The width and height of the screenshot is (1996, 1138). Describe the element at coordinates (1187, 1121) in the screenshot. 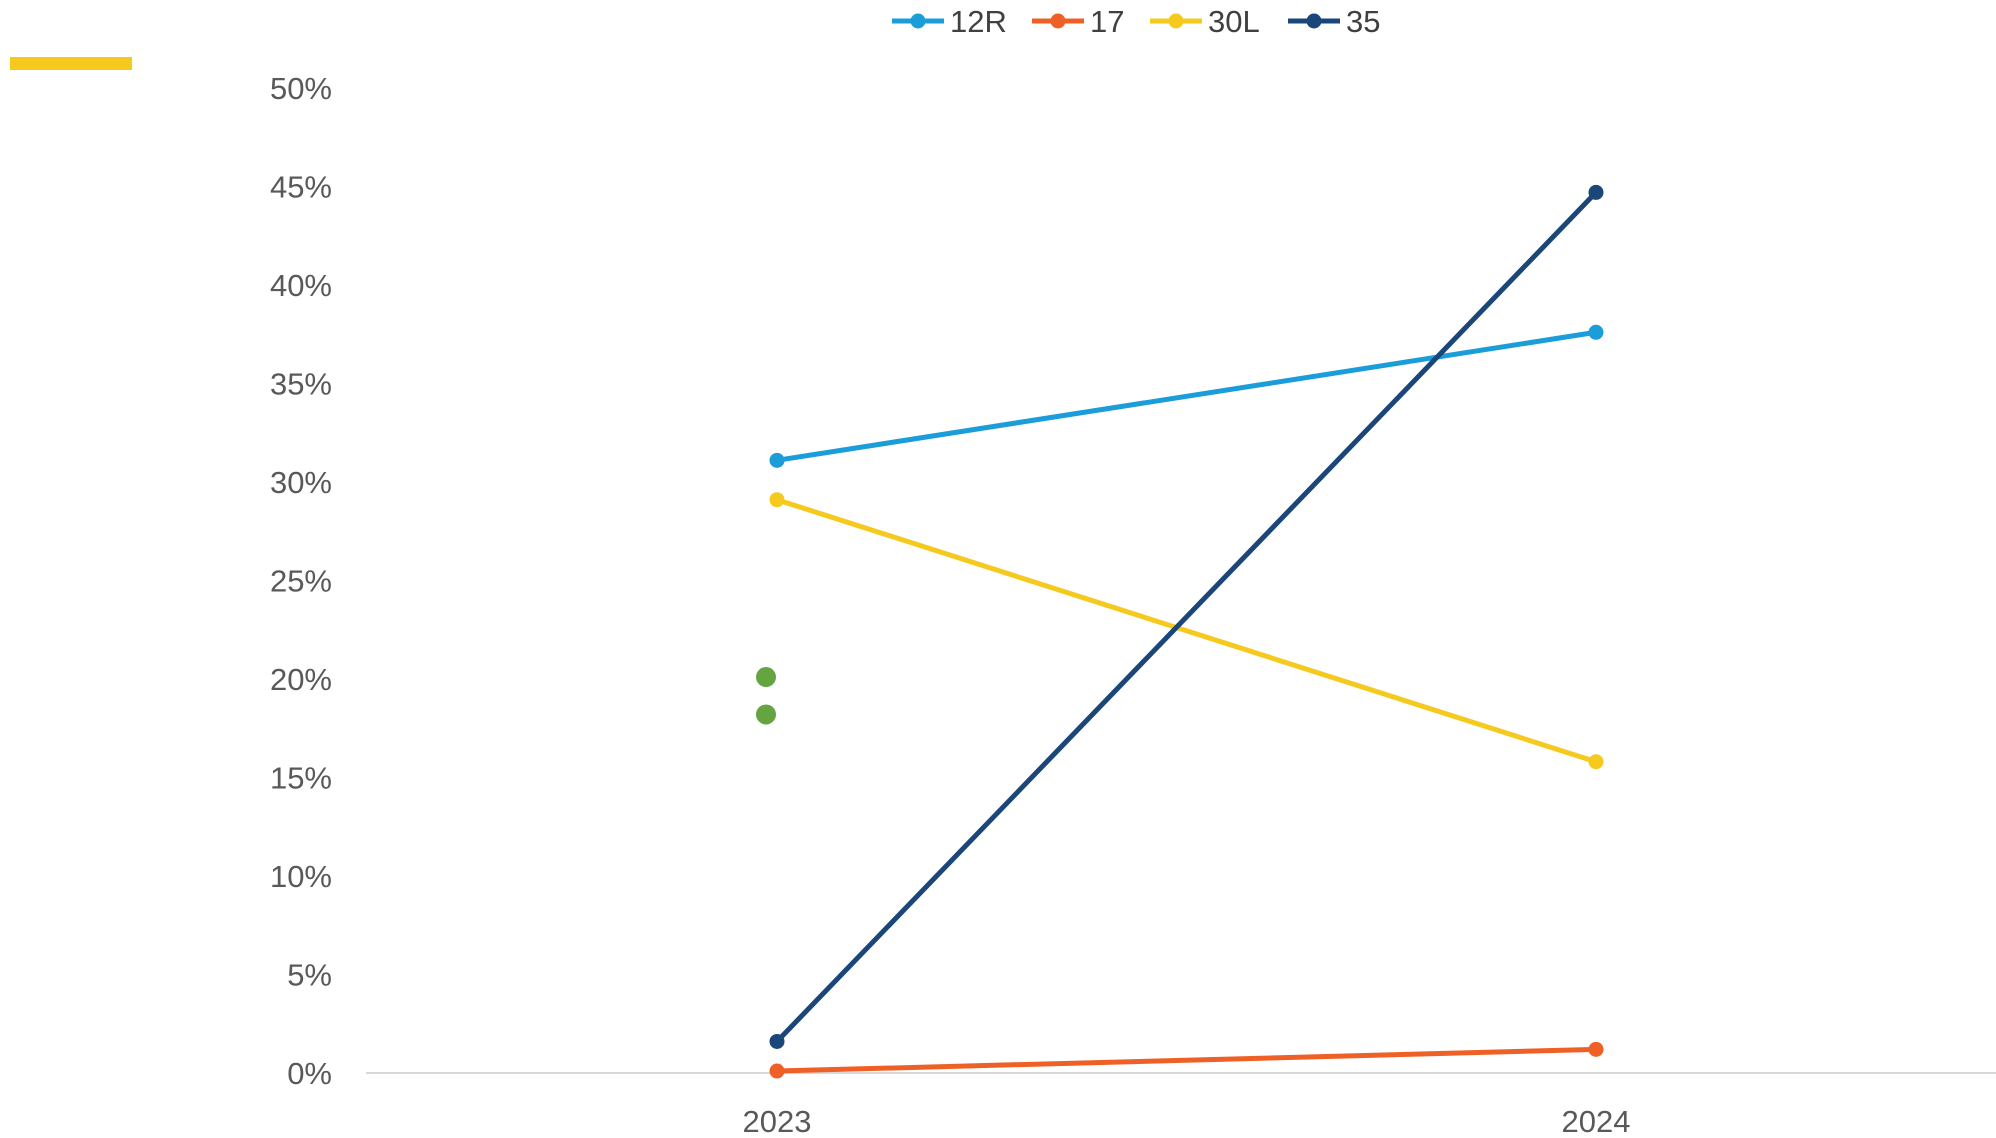

I see `x-axis: 2023 2024` at that location.